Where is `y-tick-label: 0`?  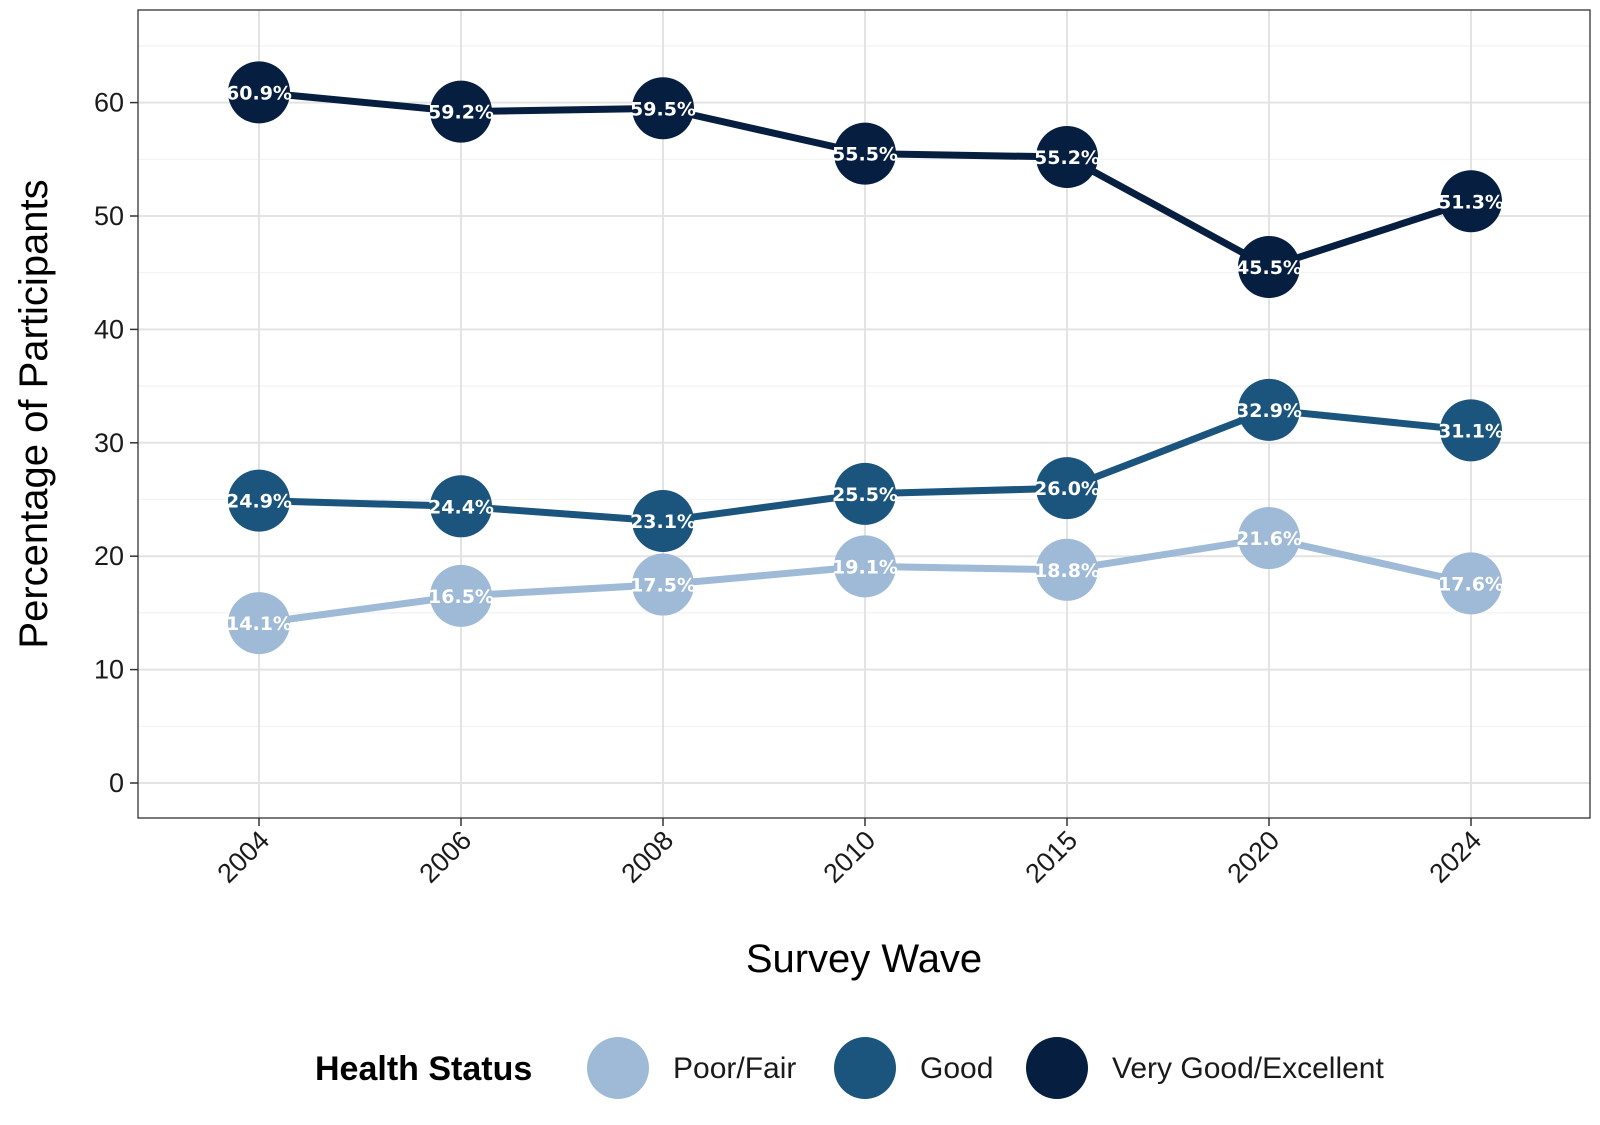 y-tick-label: 0 is located at coordinates (116, 783).